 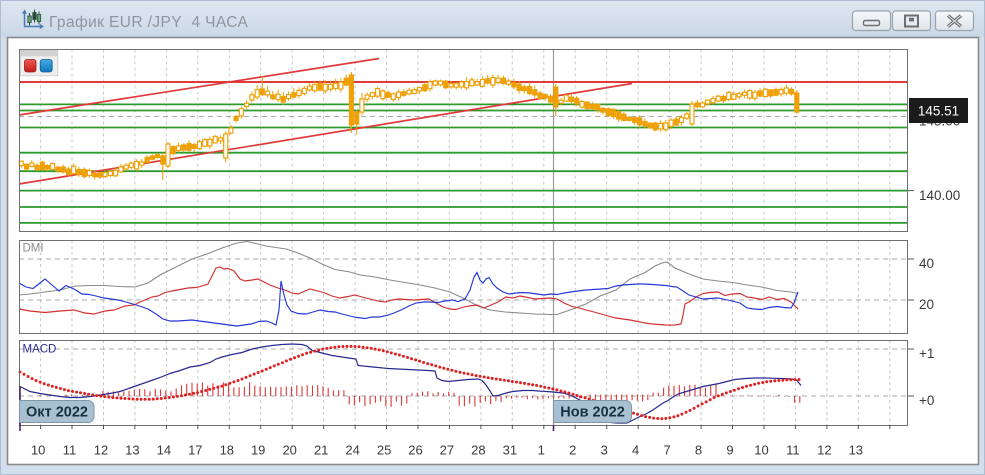 I want to click on svg-text: 18, so click(x=227, y=450).